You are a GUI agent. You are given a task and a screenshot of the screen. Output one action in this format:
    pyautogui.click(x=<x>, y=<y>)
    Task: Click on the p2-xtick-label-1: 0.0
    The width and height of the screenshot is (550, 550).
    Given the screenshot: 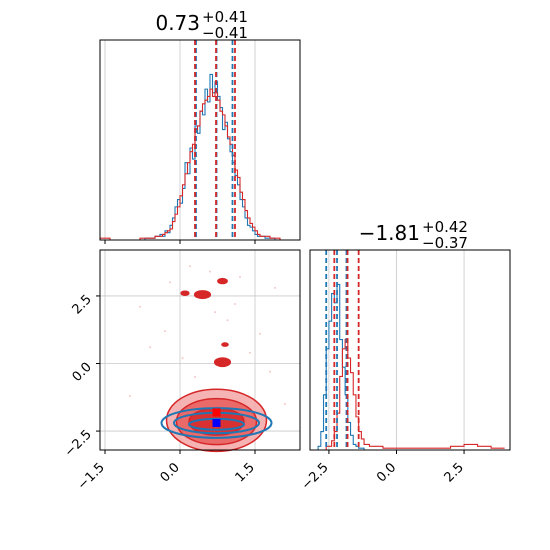 What is the action you would take?
    pyautogui.click(x=386, y=472)
    